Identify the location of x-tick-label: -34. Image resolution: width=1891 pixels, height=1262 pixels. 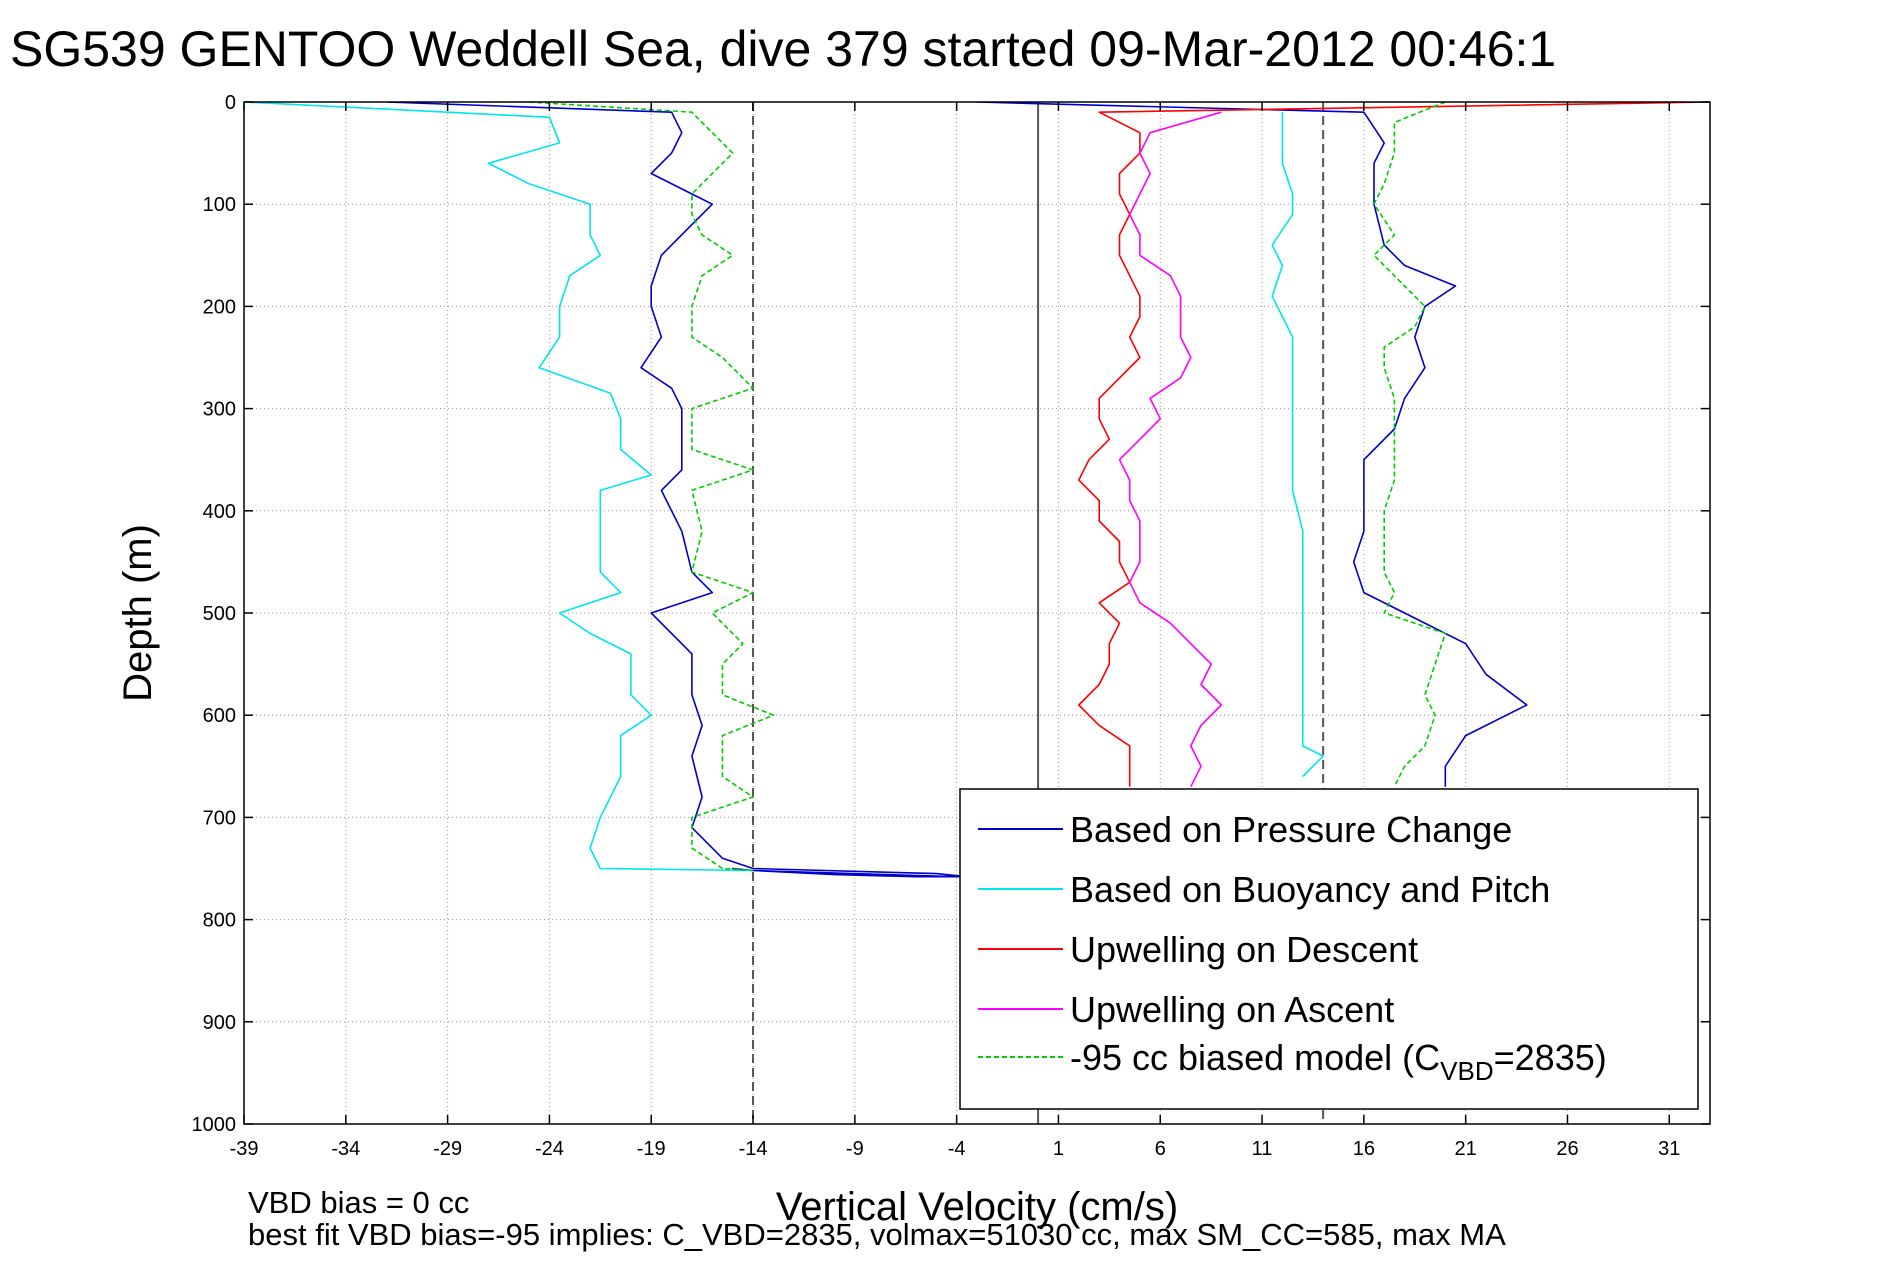
(345, 1149).